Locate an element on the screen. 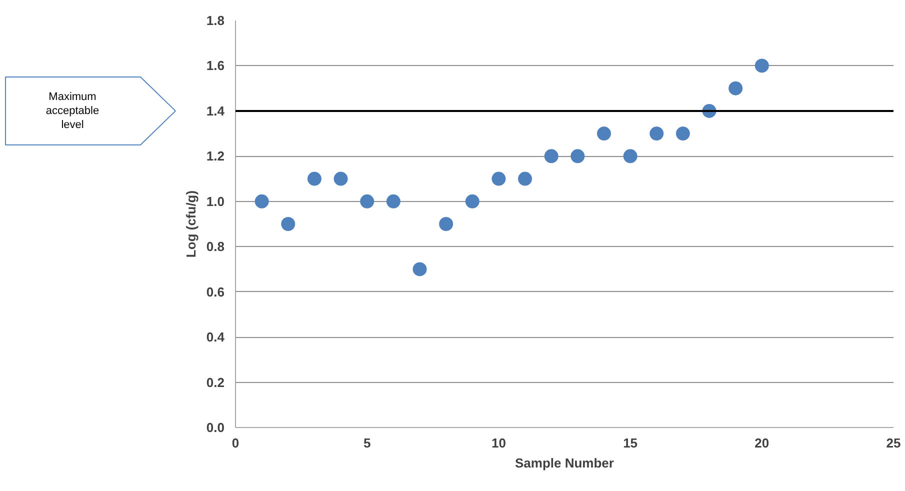  x-tick-label: 15 is located at coordinates (630, 443).